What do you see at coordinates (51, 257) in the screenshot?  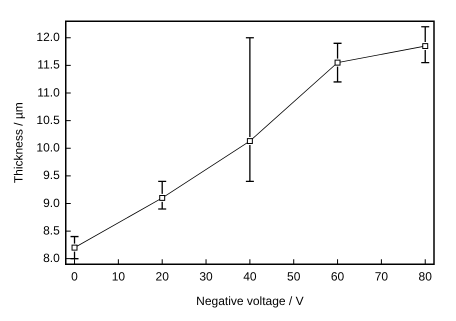 I see `y-tick-label: 8.0` at bounding box center [51, 257].